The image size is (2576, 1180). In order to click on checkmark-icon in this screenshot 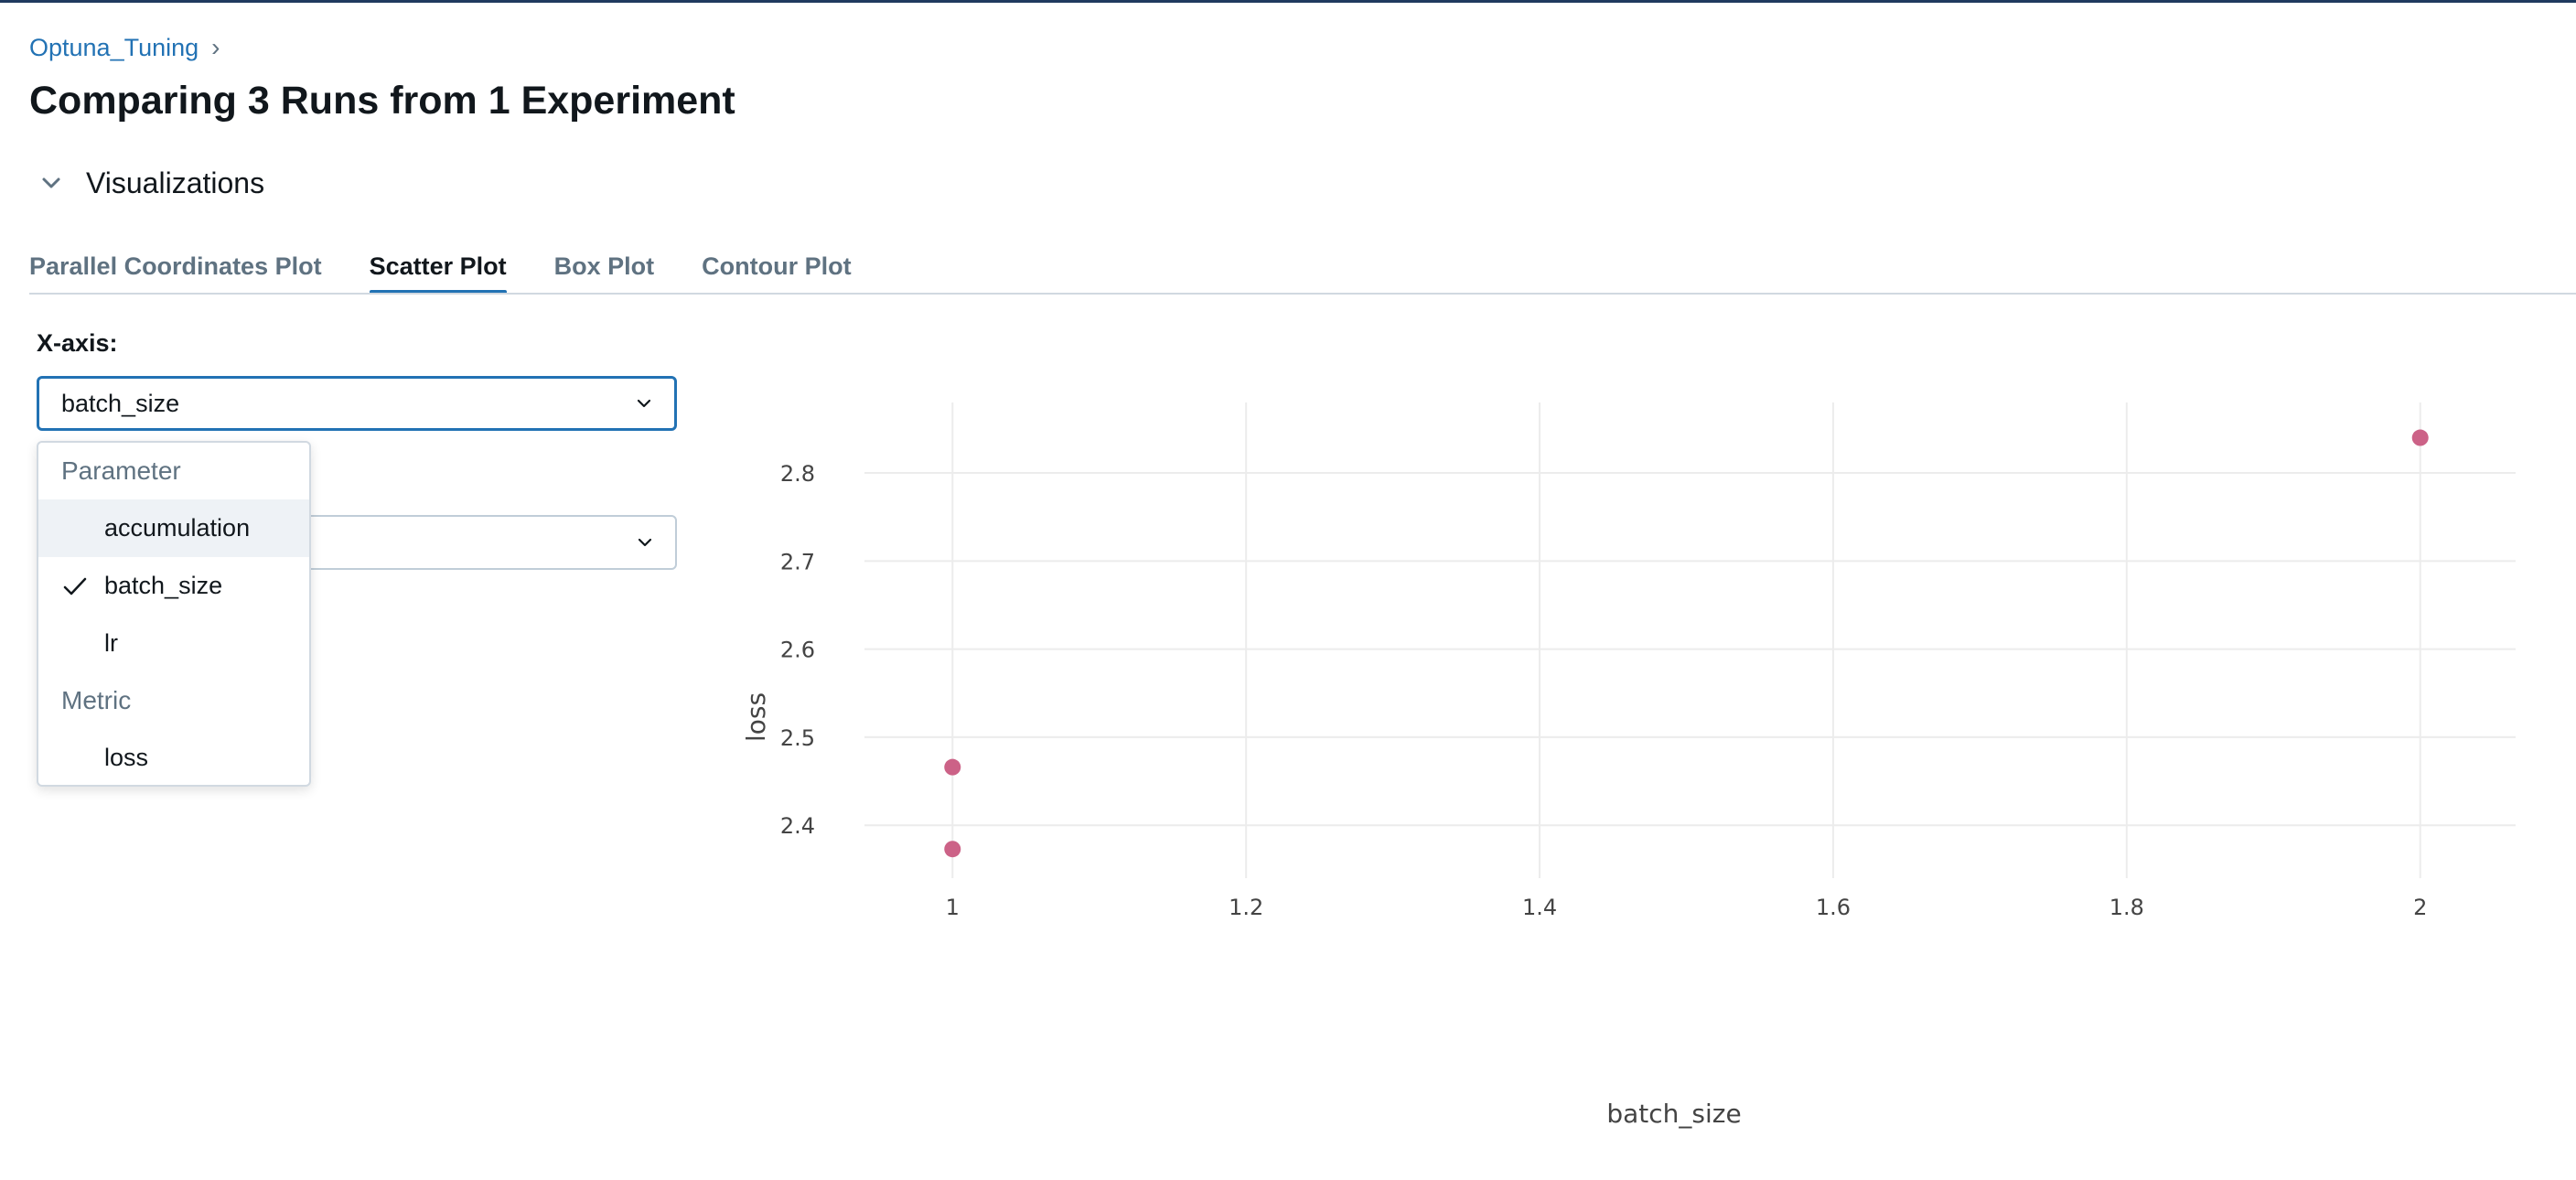, I will do `click(75, 586)`.